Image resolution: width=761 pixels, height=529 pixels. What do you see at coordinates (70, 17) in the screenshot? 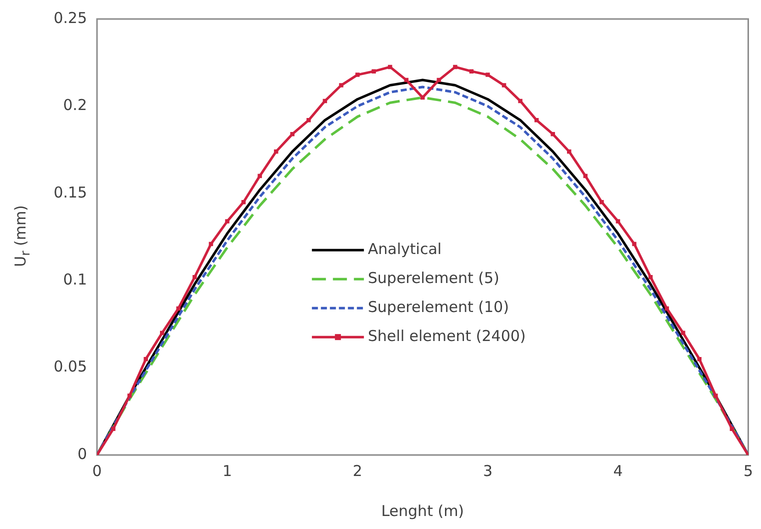
I see `y-tick-label: 0.25` at bounding box center [70, 17].